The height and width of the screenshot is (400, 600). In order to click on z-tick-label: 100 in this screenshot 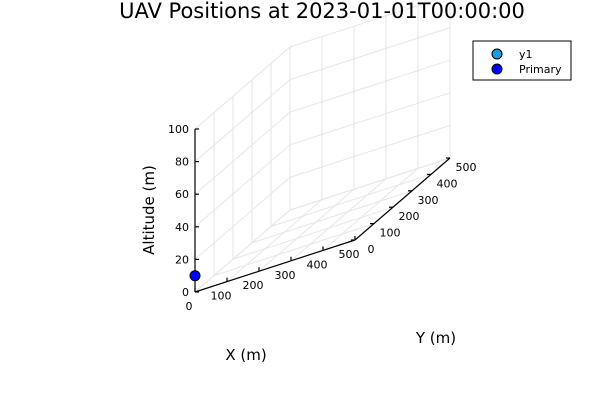, I will do `click(178, 129)`.